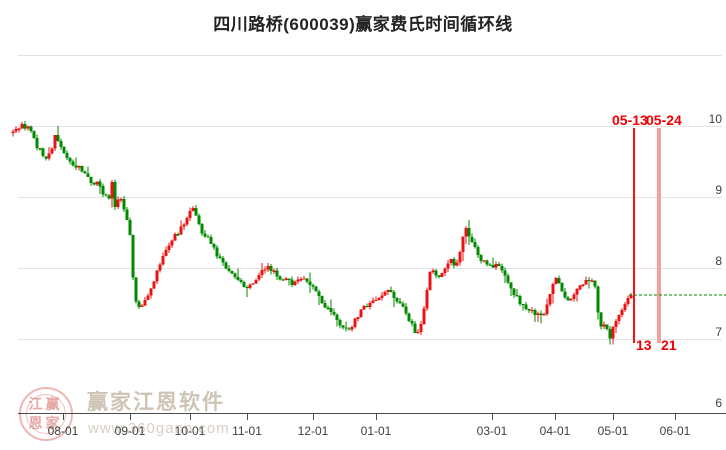  I want to click on watermark-logo-char: 恩, so click(35, 423).